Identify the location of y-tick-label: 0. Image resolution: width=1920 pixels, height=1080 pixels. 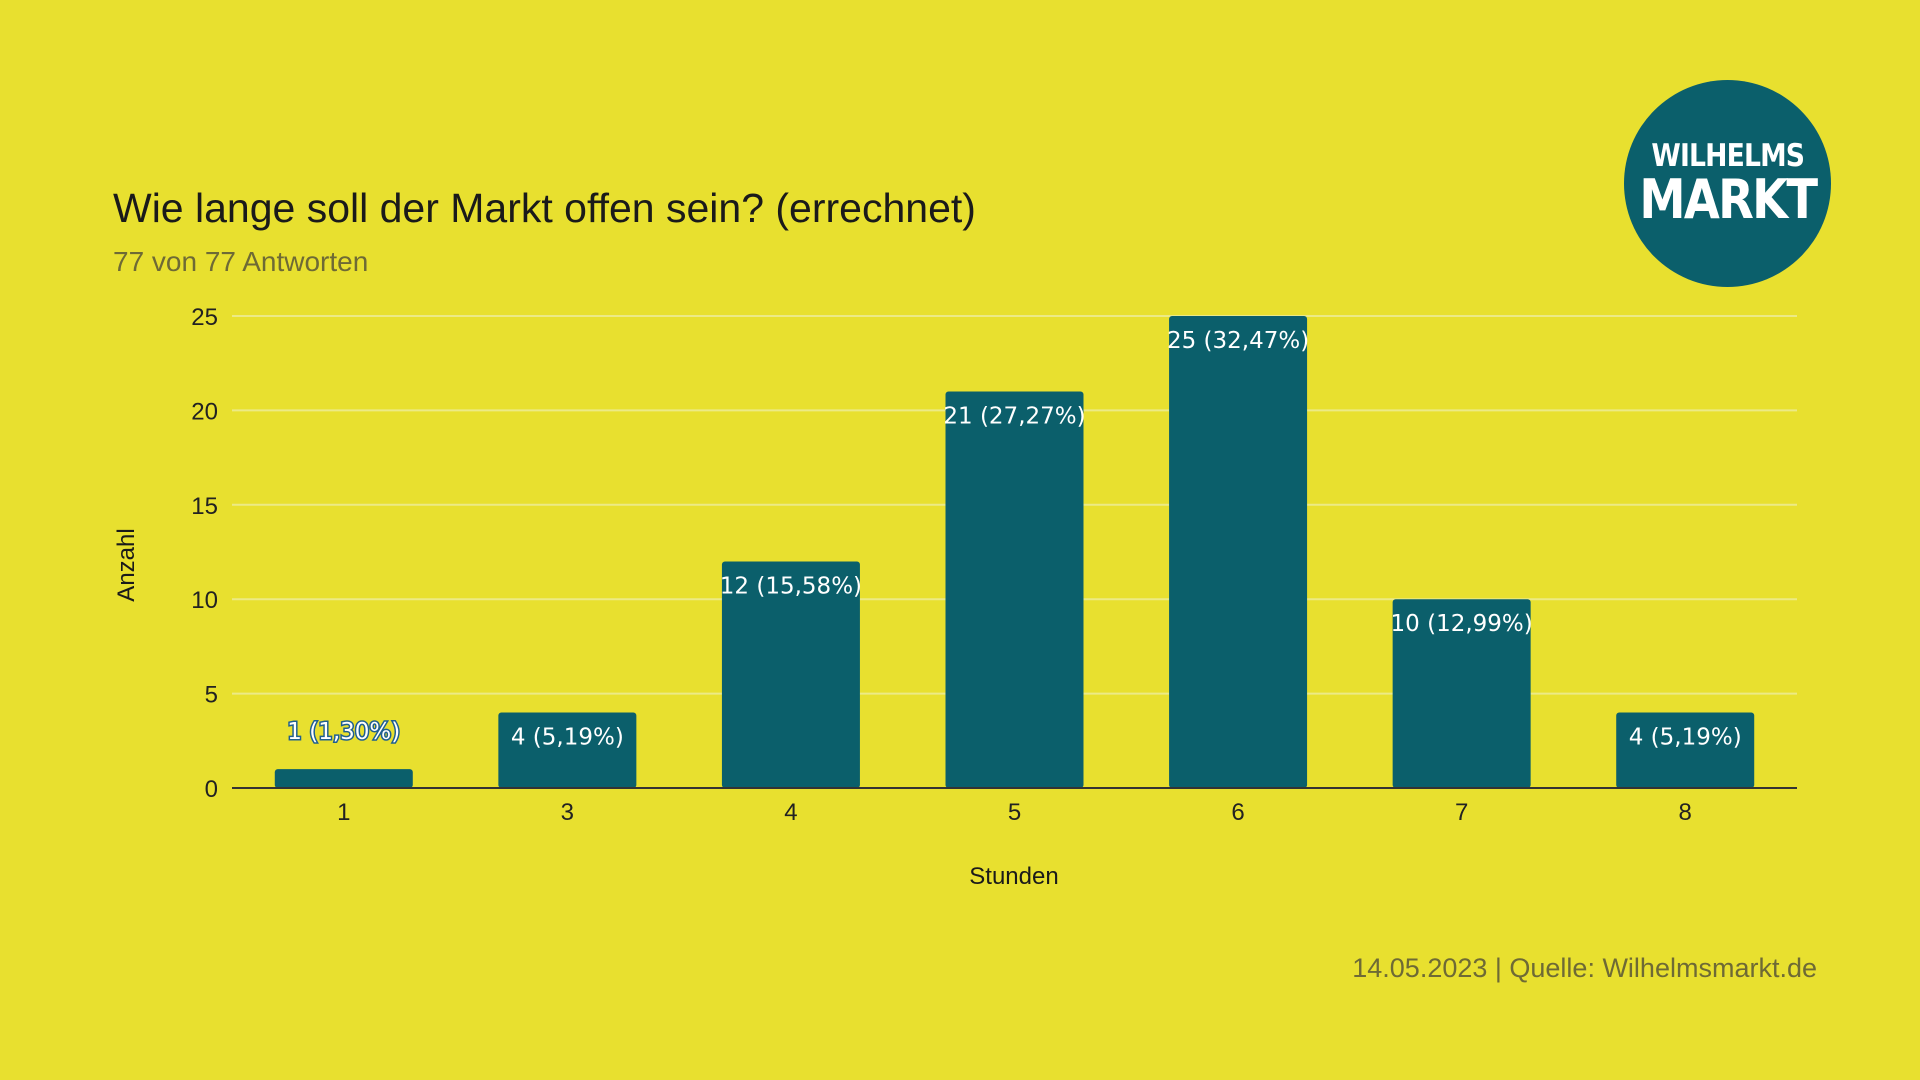
(211, 789).